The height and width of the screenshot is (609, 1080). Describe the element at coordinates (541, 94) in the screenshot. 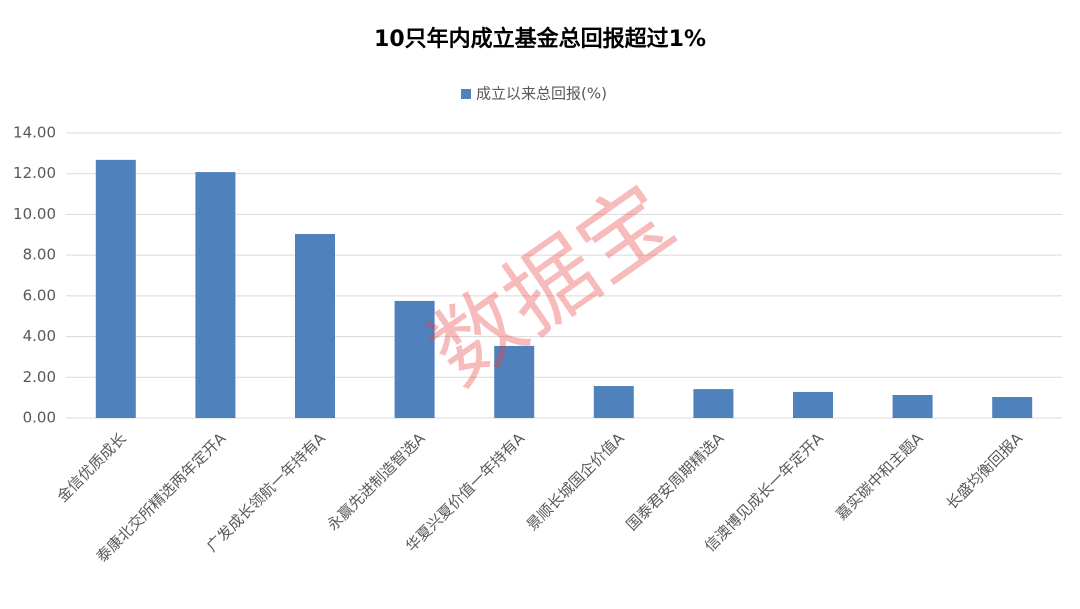

I see `legend-label: 成立以来总回报(%)` at that location.